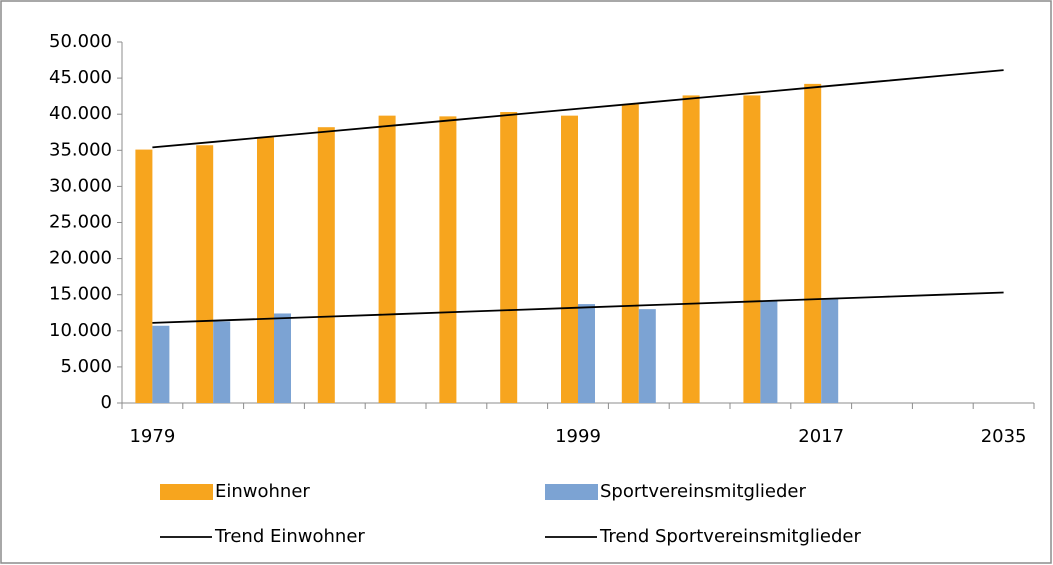 This screenshot has width=1053, height=565. What do you see at coordinates (152, 436) in the screenshot?
I see `x-tick-label: 1979` at bounding box center [152, 436].